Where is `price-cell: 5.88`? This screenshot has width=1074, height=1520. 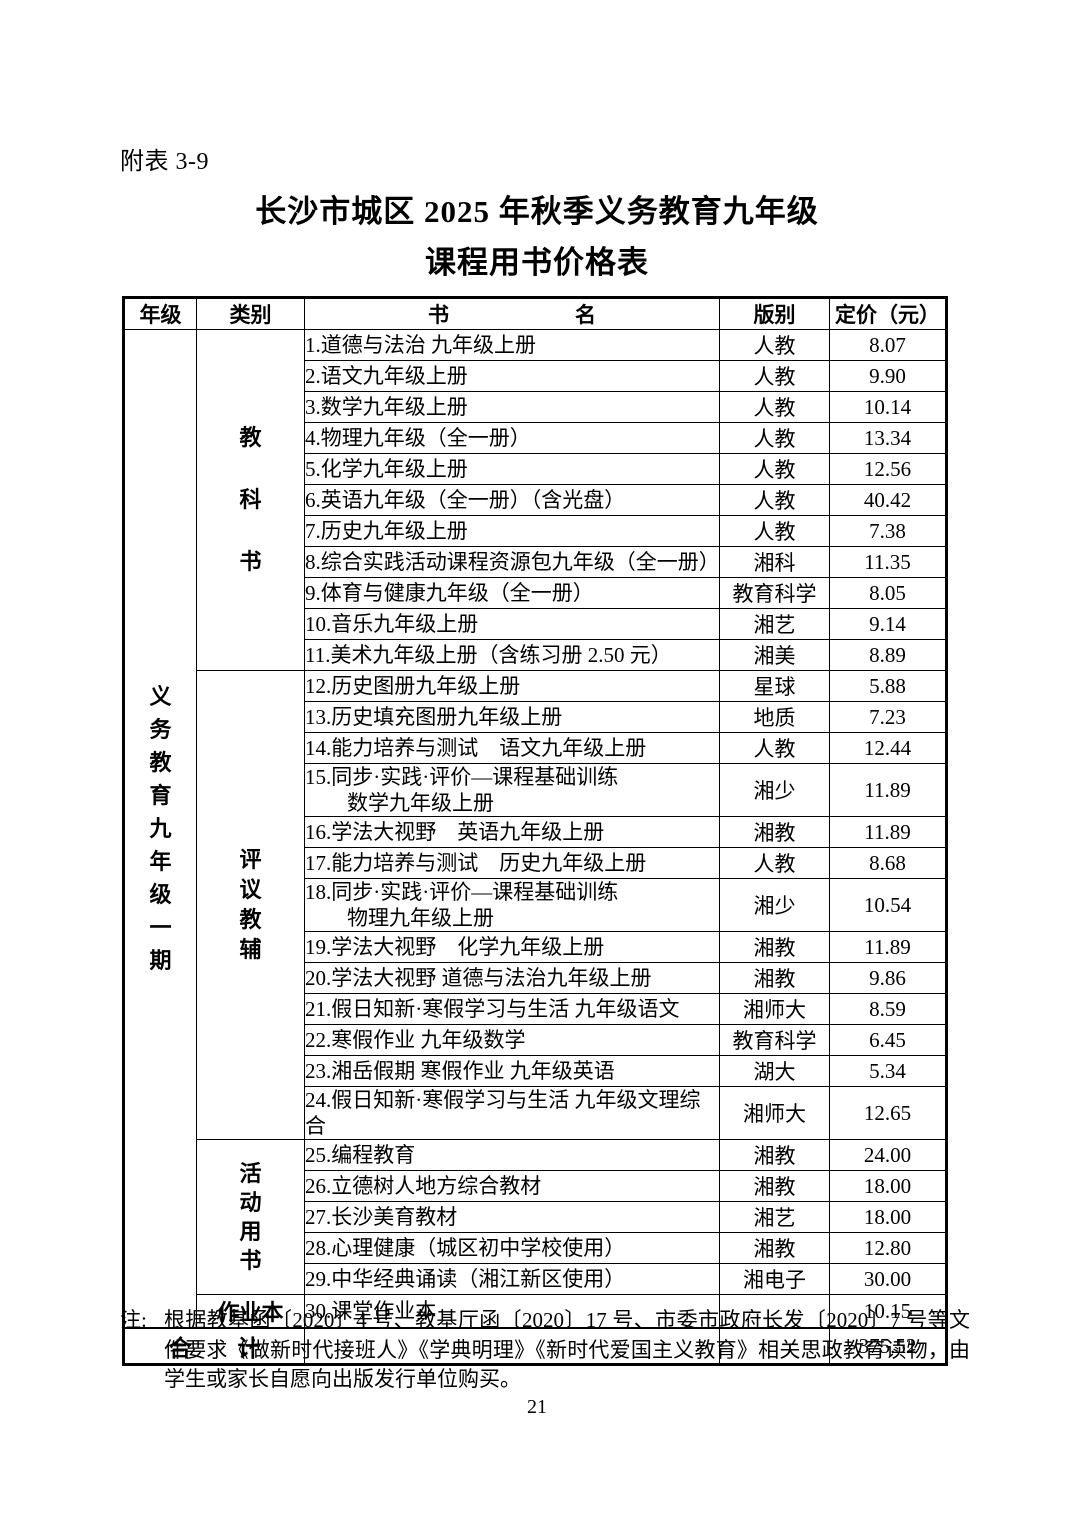 price-cell: 5.88 is located at coordinates (888, 686).